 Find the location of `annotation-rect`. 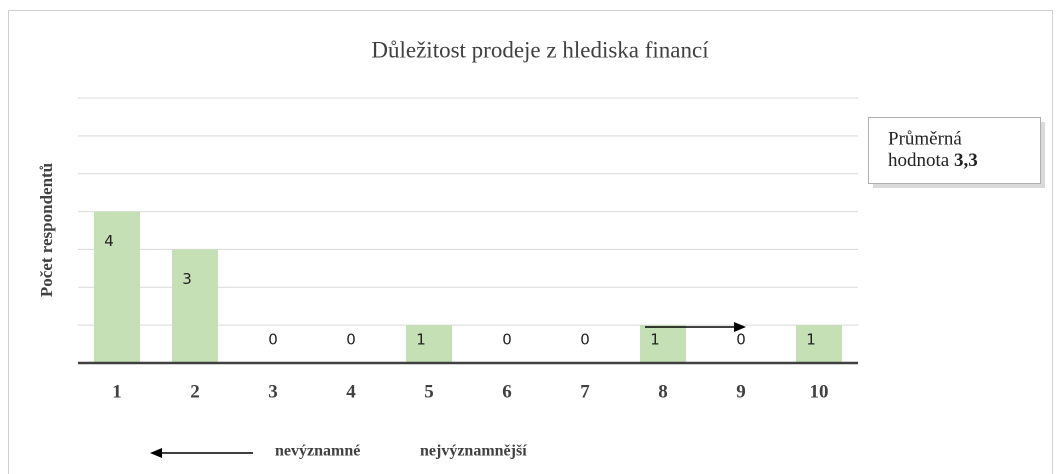

annotation-rect is located at coordinates (954, 150).